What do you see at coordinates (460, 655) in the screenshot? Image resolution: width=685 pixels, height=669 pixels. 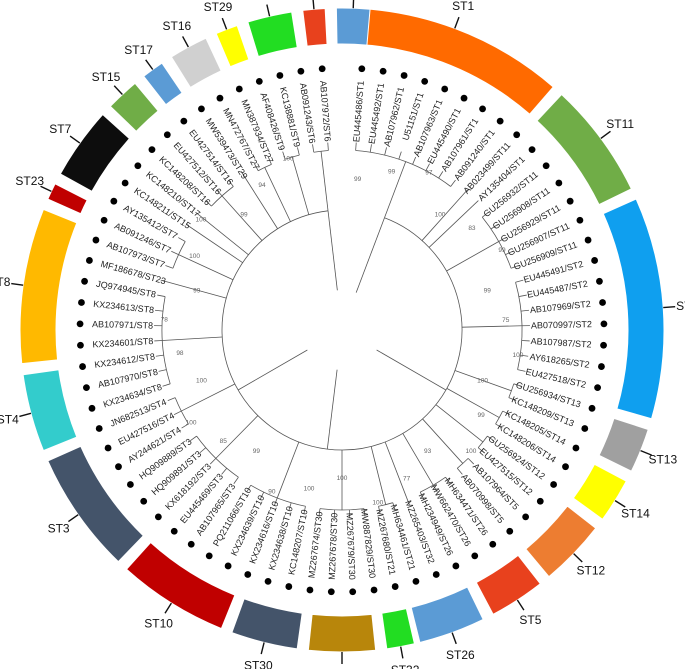 I see `clade-label-st26: ST26` at bounding box center [460, 655].